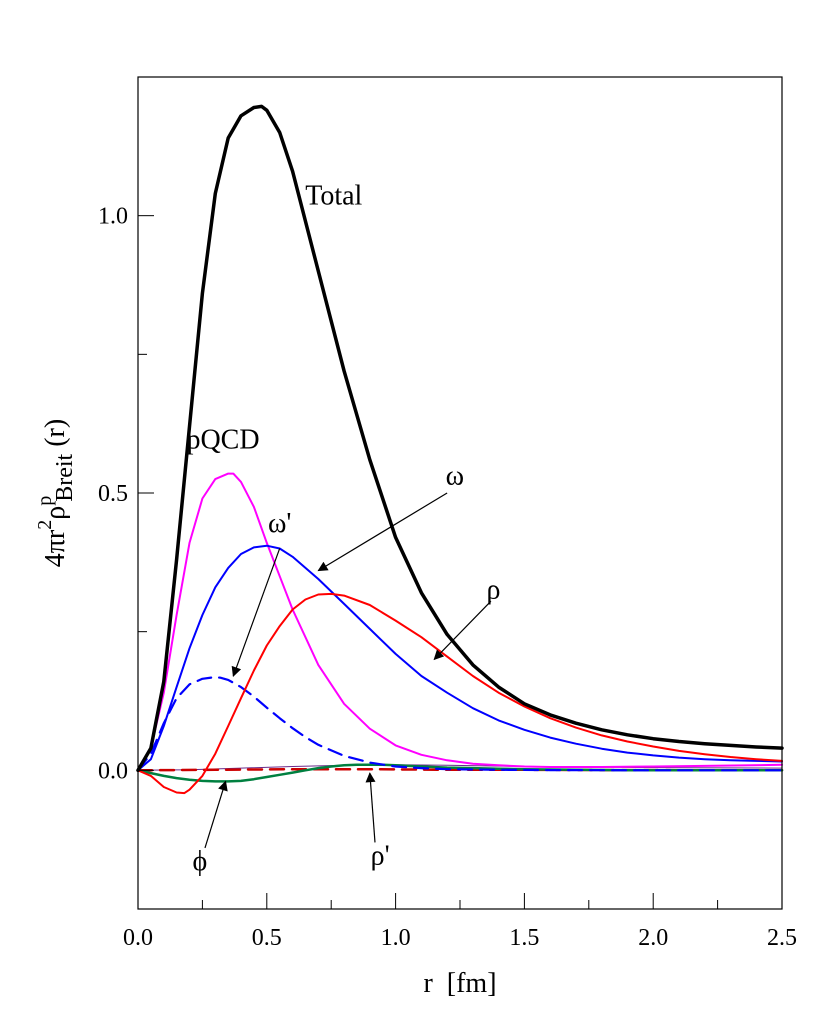  I want to click on label-rho-prime: ρ', so click(380, 856).